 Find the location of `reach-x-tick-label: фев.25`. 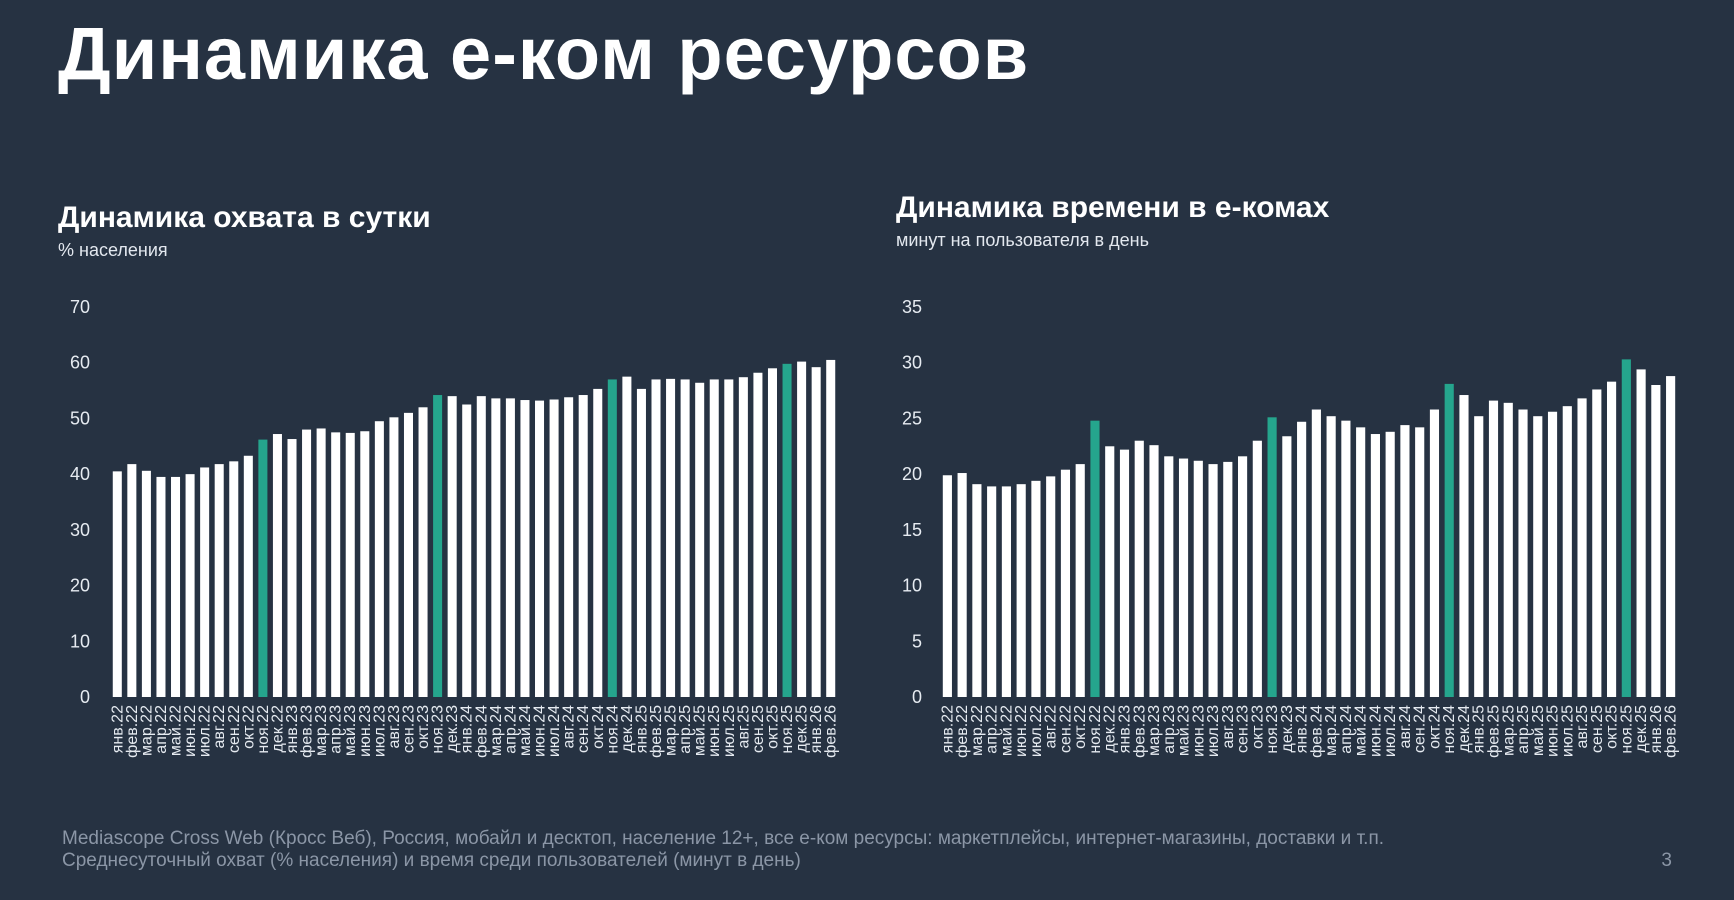

reach-x-tick-label: фев.25 is located at coordinates (656, 731).